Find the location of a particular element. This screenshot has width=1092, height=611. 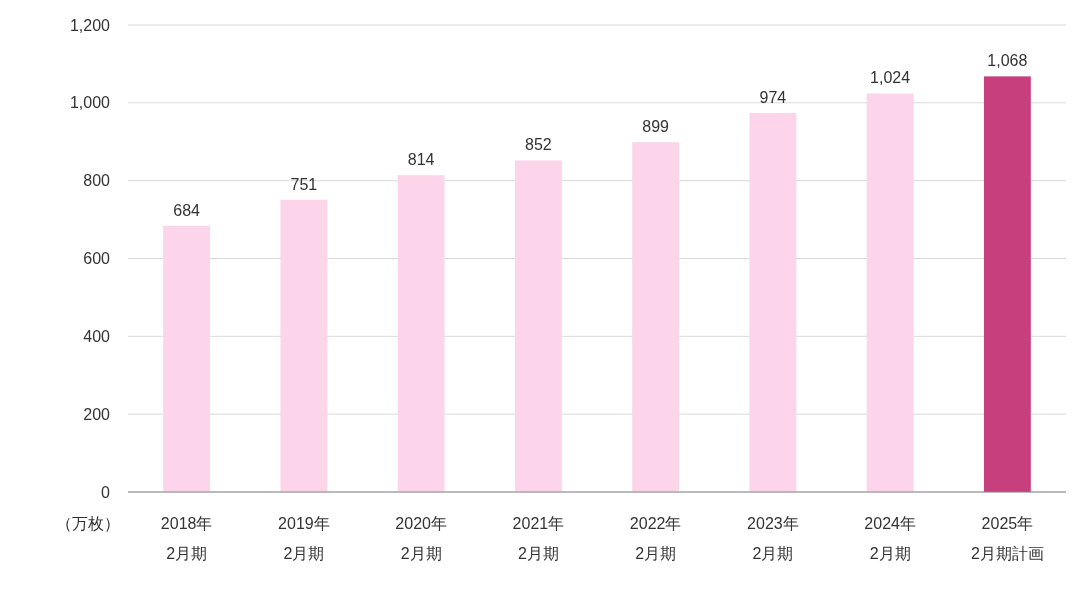

x-tick-label: 2022年 2月期 is located at coordinates (655, 538).